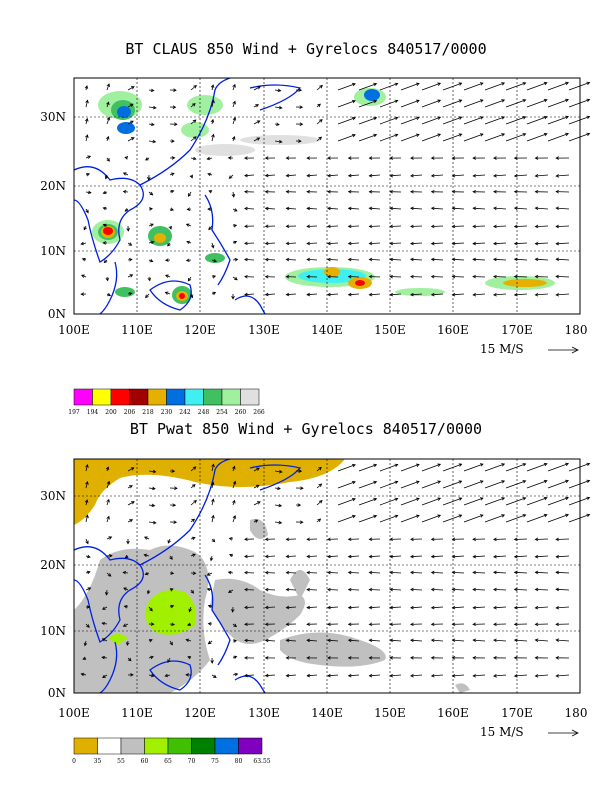  What do you see at coordinates (390, 330) in the screenshot?
I see `panel1-lon-150: 150E` at bounding box center [390, 330].